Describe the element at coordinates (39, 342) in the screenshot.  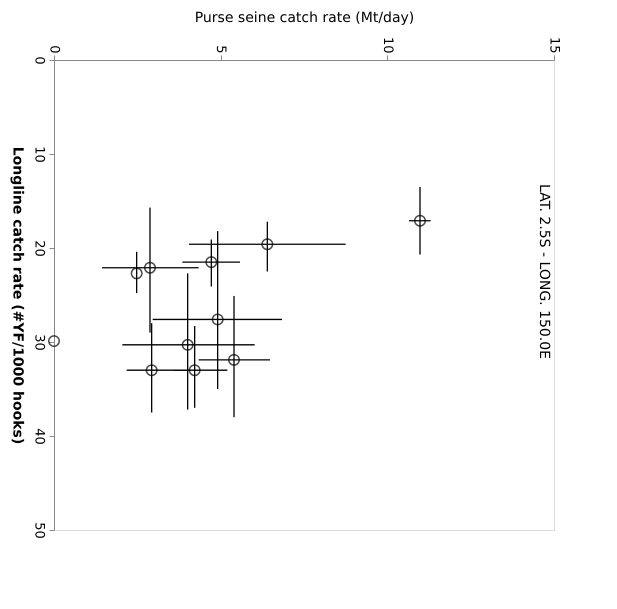
I see `y-tick-label: 30` at that location.